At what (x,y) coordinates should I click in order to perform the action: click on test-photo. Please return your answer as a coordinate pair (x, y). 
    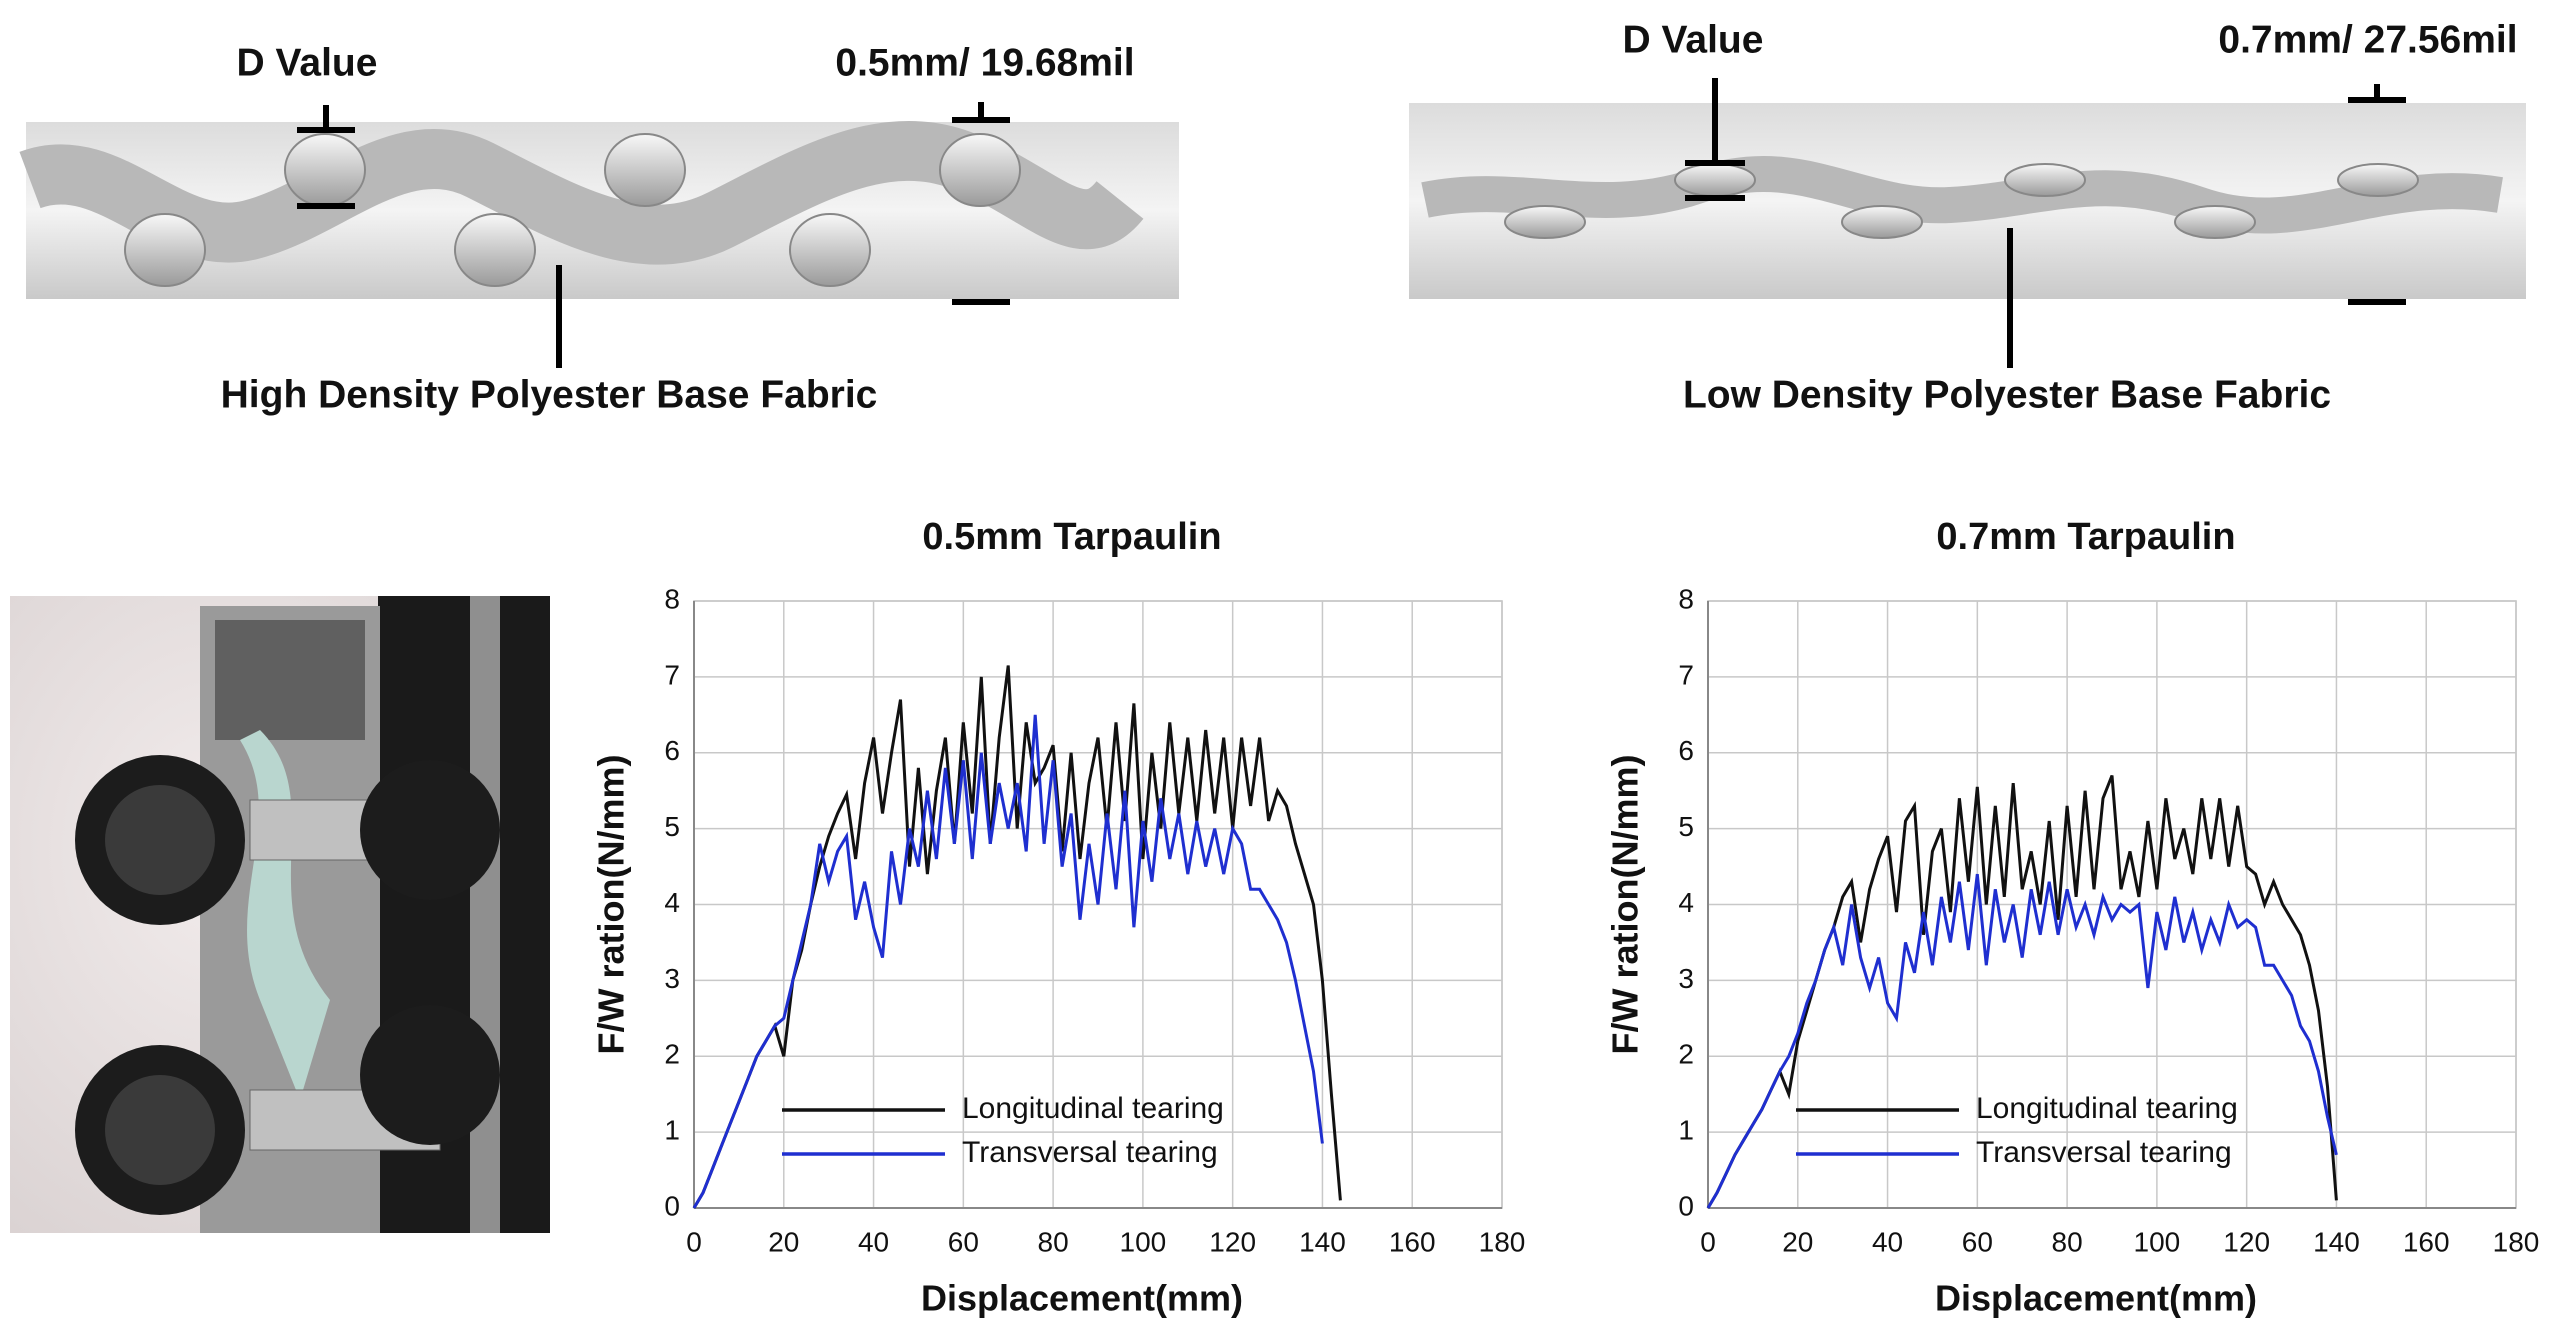
    Looking at the image, I should click on (280, 914).